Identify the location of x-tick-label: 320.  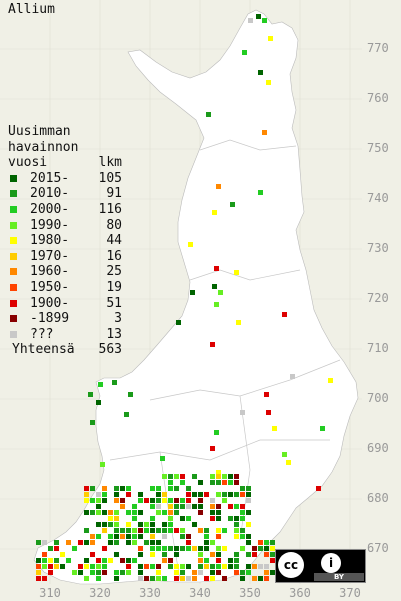
(100, 593).